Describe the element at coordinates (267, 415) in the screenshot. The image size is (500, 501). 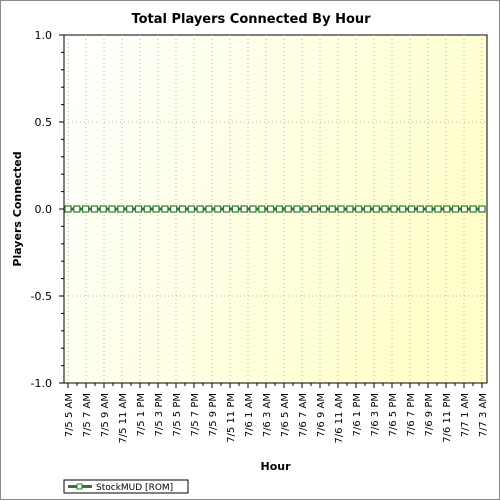
I see `x-tick-label: 7/6 3 AM` at that location.